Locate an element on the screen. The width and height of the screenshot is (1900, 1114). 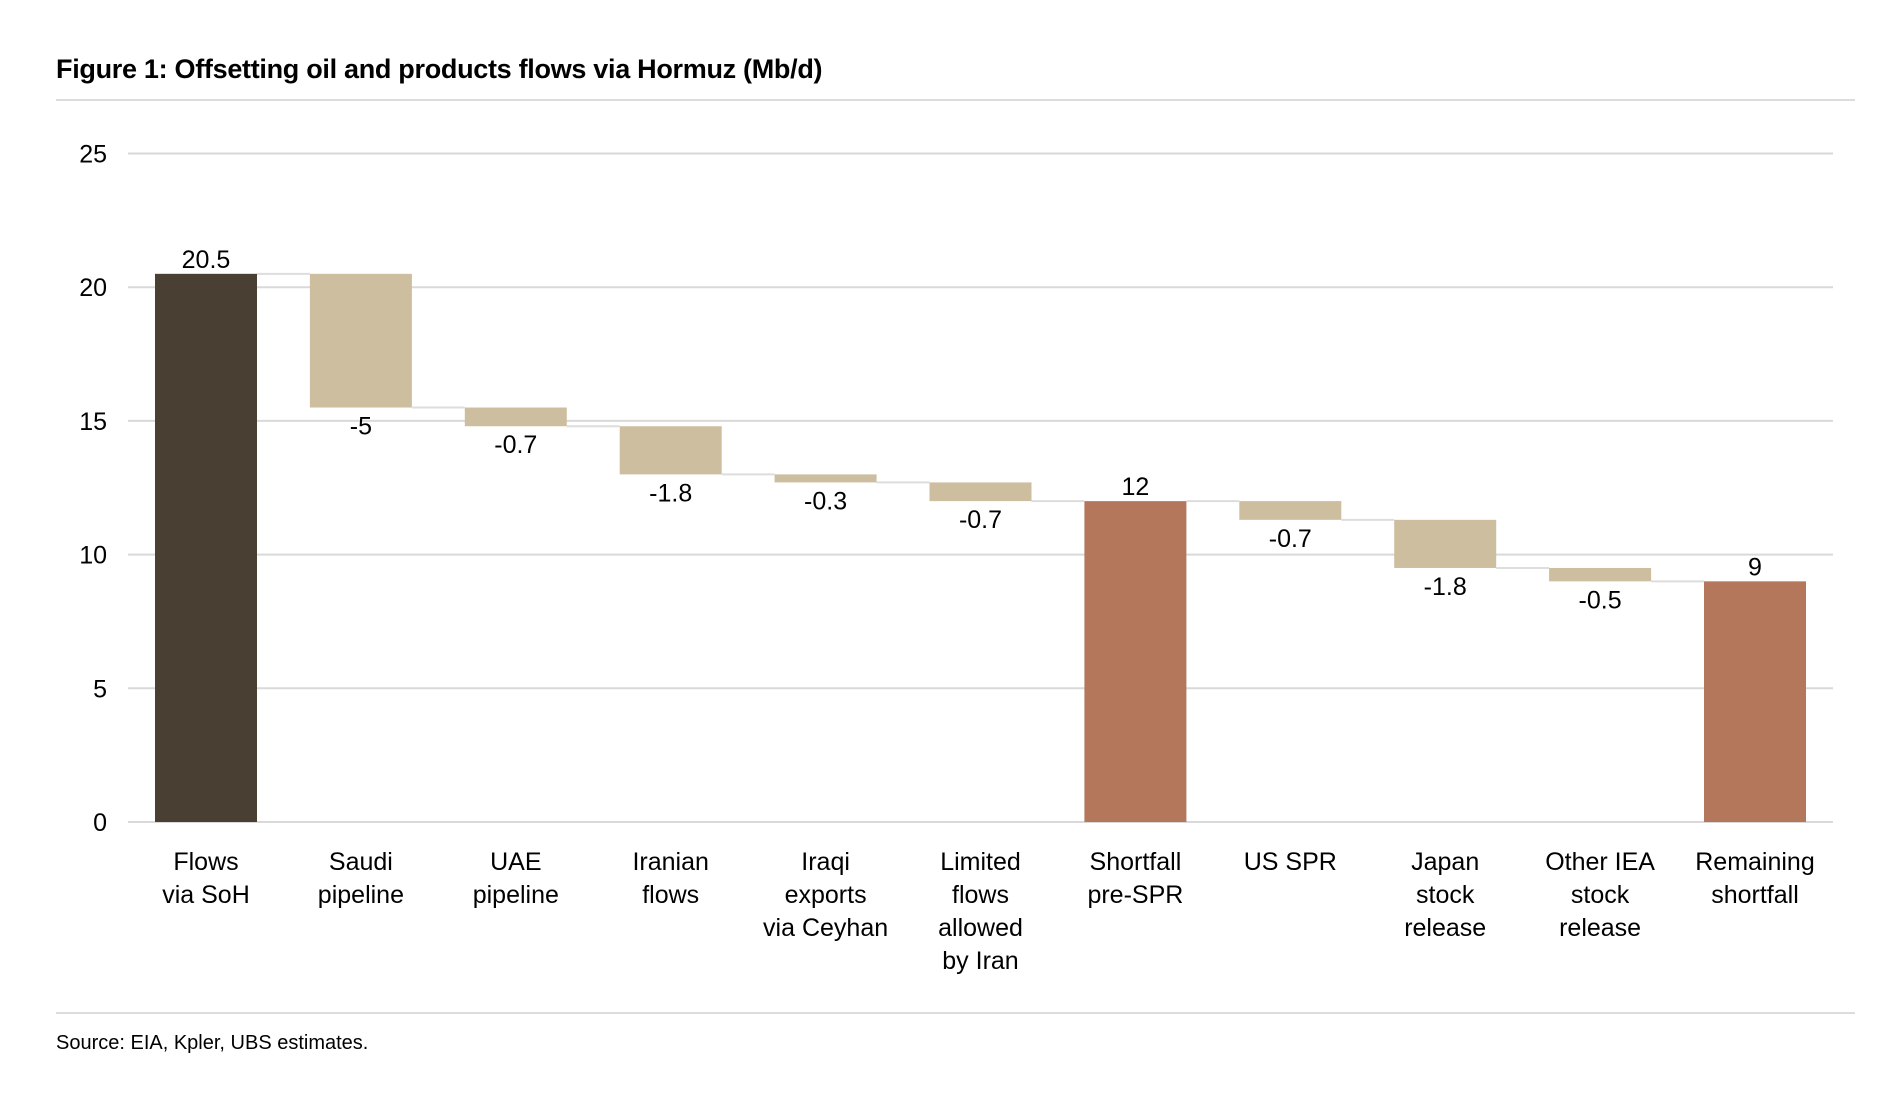
data-label: -5 is located at coordinates (361, 427).